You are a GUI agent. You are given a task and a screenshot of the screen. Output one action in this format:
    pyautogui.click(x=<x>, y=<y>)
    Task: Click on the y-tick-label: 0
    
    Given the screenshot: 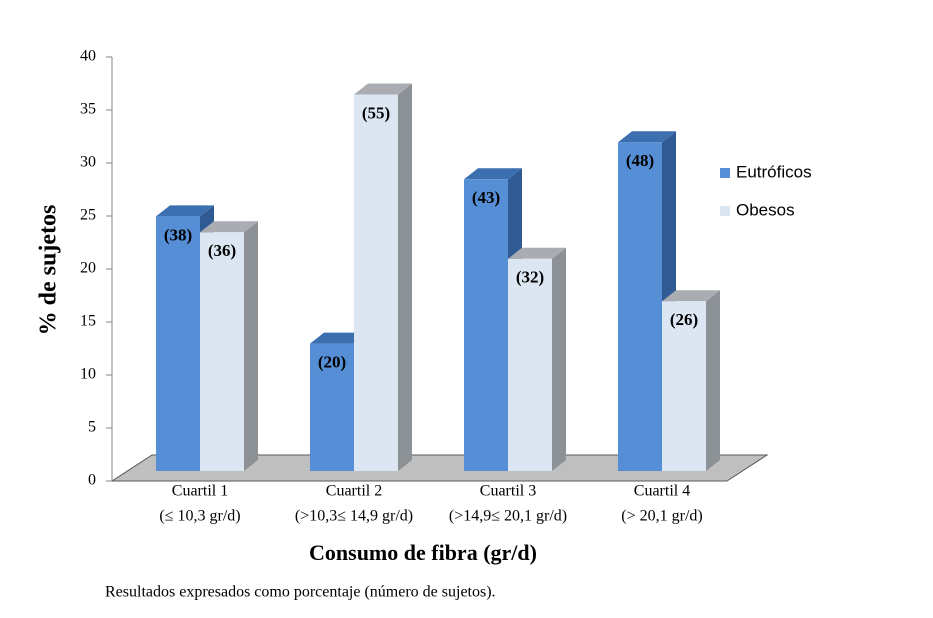 What is the action you would take?
    pyautogui.click(x=92, y=480)
    